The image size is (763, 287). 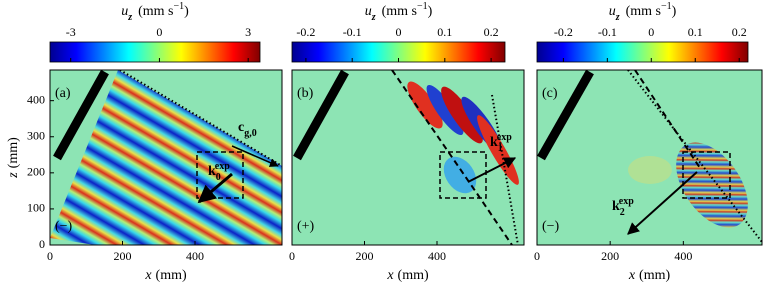 I want to click on y-axis-label: z (mm), so click(x=13, y=158).